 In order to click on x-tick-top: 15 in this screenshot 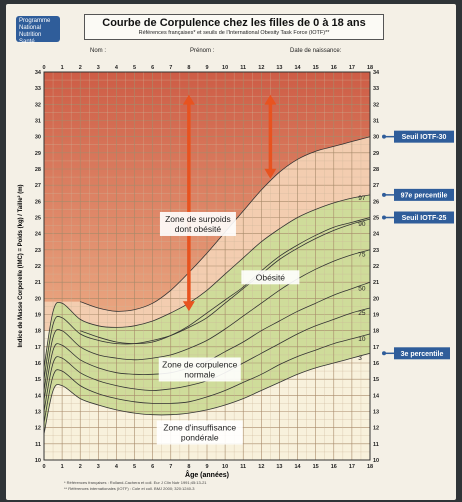, I will do `click(316, 68)`.